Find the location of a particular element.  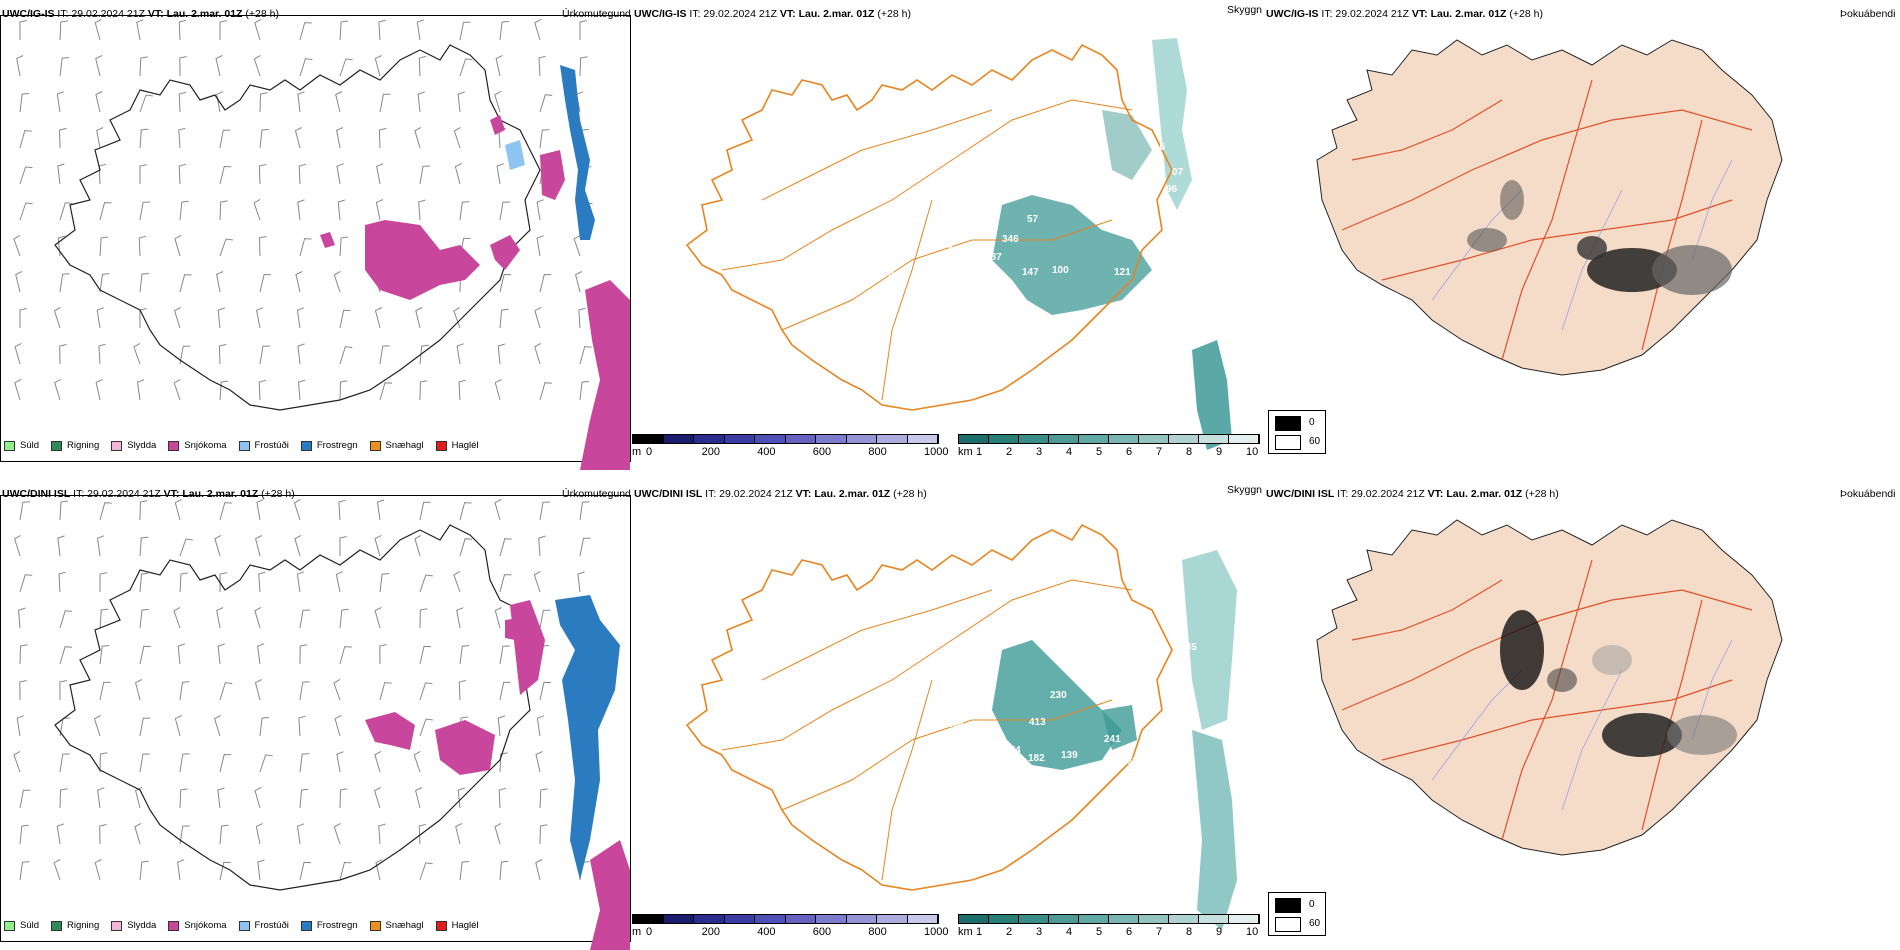

iceland-land is located at coordinates (1549, 687).